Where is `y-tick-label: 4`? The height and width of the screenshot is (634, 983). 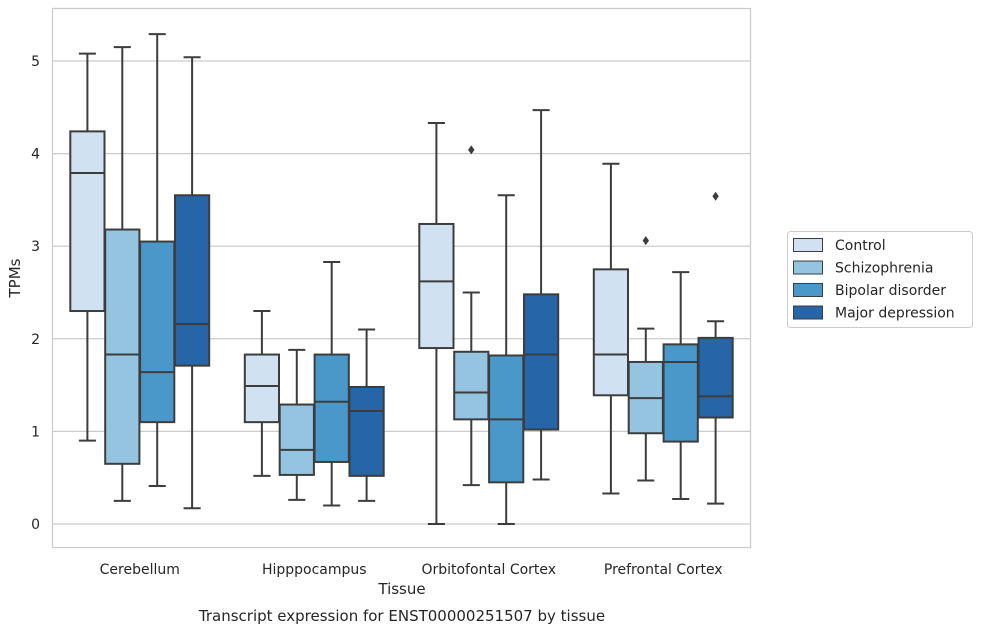
y-tick-label: 4 is located at coordinates (35, 155).